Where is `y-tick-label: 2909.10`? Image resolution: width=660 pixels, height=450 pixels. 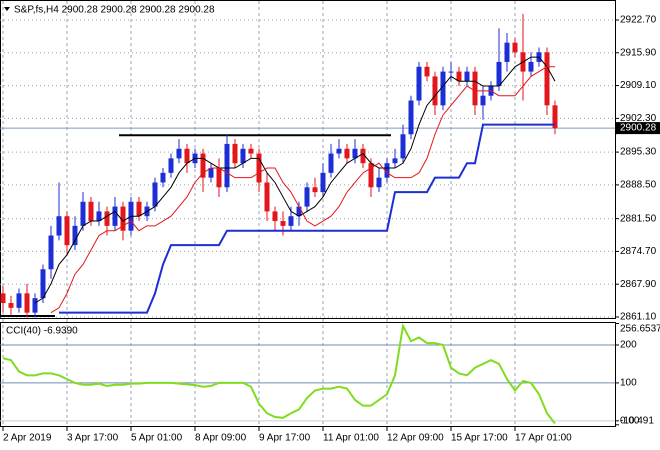 y-tick-label: 2909.10 is located at coordinates (638, 85).